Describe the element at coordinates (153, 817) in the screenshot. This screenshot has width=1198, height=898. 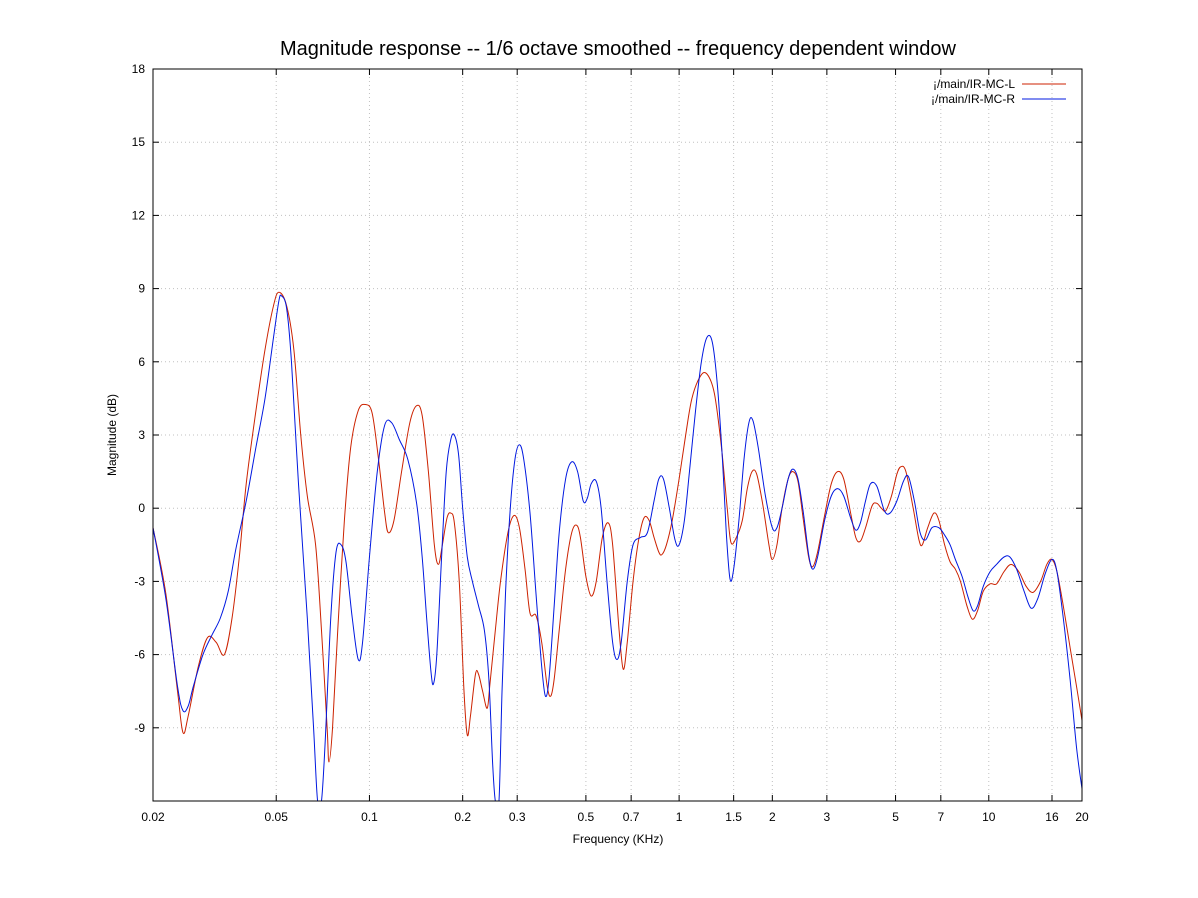
I see `x-tick-label: 0.02` at that location.